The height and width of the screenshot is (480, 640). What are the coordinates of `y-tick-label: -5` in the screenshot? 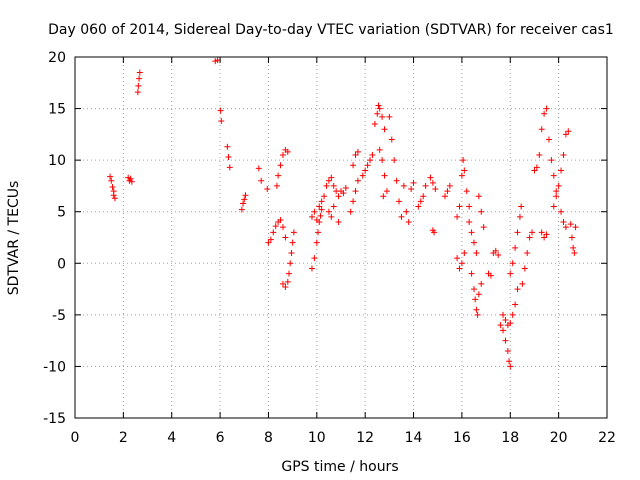 It's located at (59, 316).